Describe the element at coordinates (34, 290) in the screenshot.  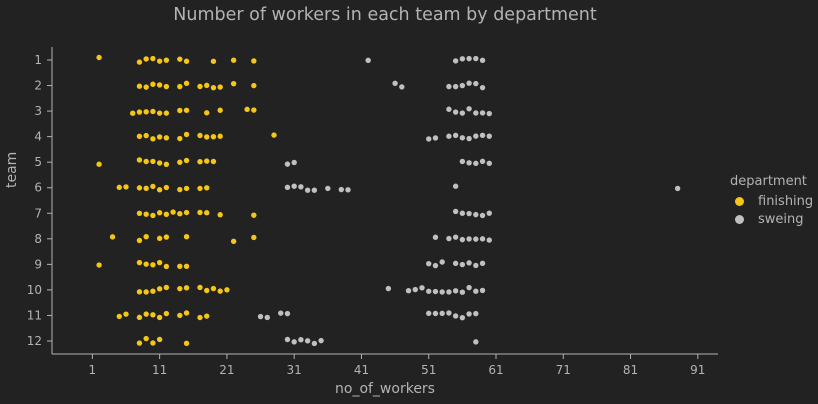
I see `y-tick-label: 10` at that location.